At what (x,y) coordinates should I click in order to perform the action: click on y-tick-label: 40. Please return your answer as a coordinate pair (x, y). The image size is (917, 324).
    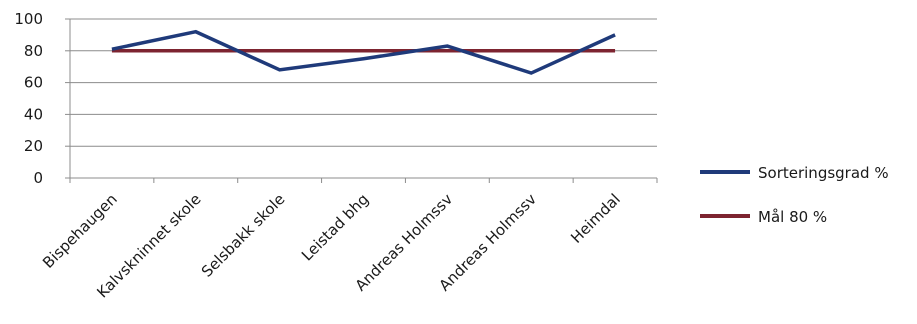
    Looking at the image, I should click on (33, 114).